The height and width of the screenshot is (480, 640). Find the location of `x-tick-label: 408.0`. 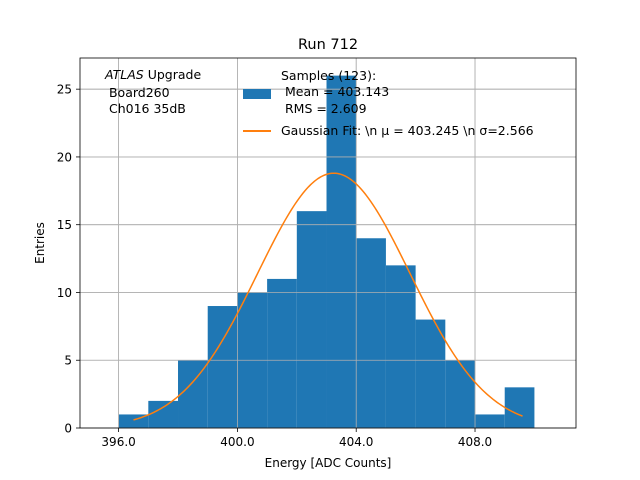

x-tick-label: 408.0 is located at coordinates (475, 442).